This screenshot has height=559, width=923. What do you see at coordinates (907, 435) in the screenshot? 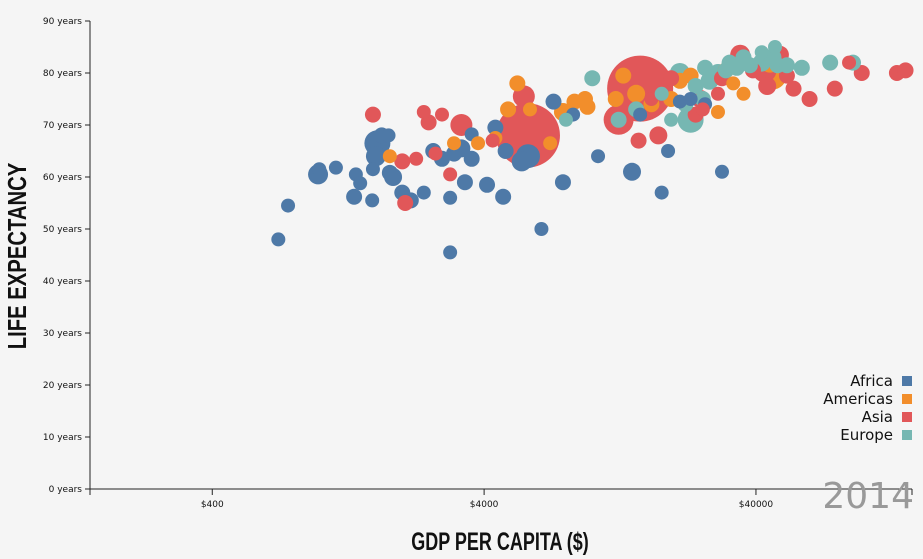
I see `legend-swatch-europe` at bounding box center [907, 435].